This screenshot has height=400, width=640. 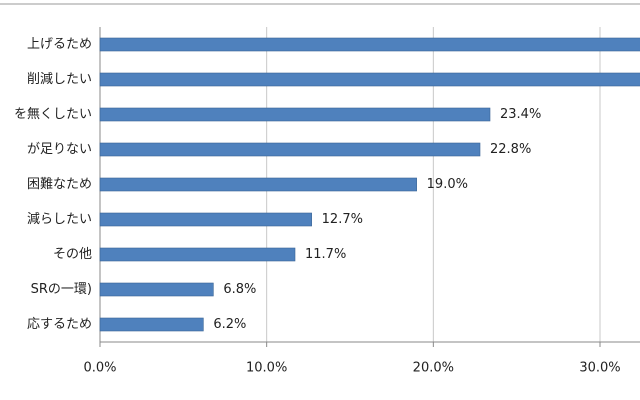 What do you see at coordinates (520, 114) in the screenshot?
I see `data-label: 23.4%` at bounding box center [520, 114].